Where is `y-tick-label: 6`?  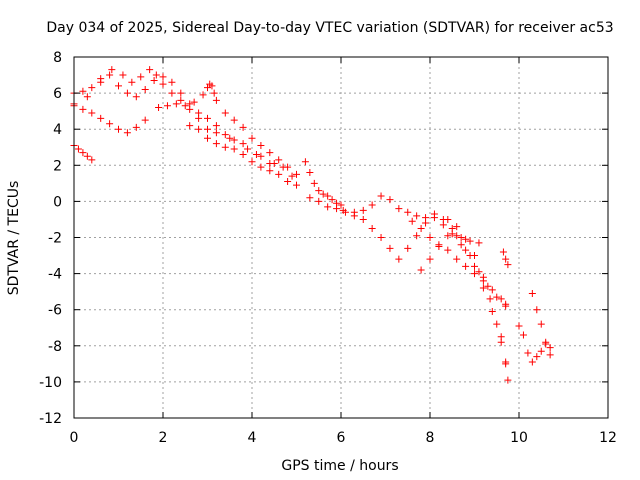 y-tick-label: 6 is located at coordinates (57, 94).